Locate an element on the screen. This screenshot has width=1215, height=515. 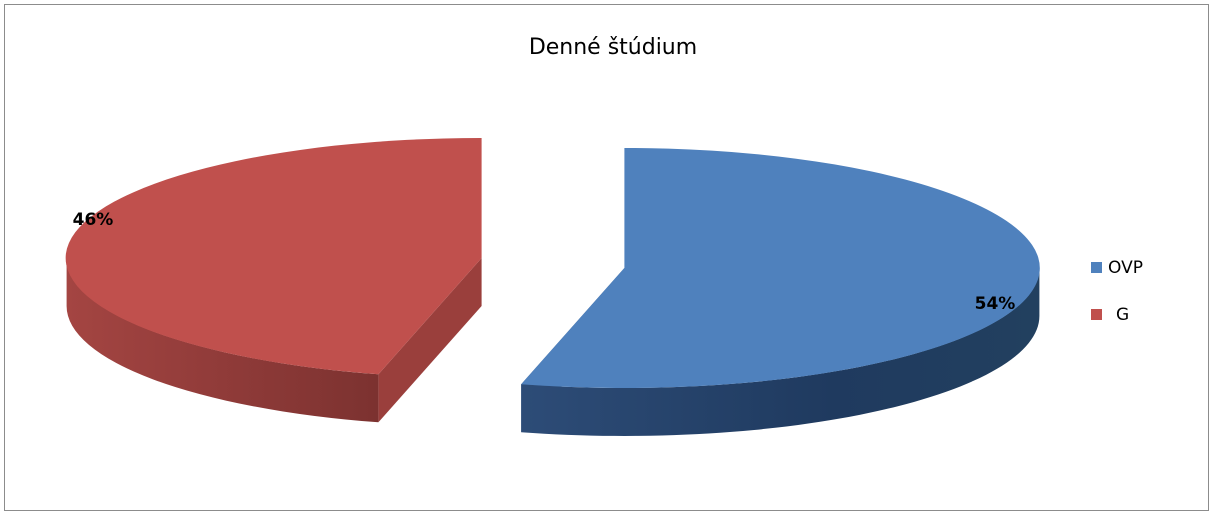
legend-swatch-ovp is located at coordinates (1096, 267).